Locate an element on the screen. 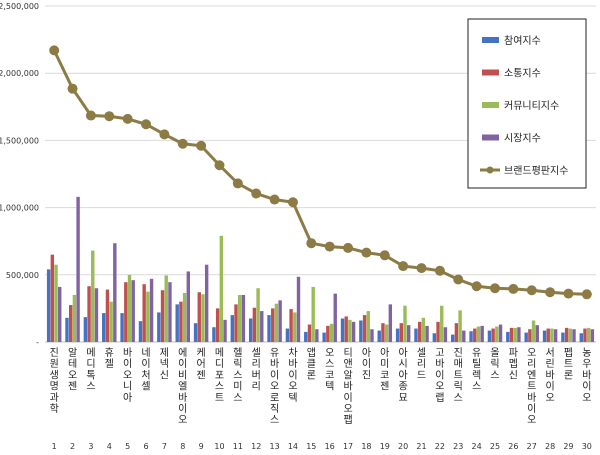 This screenshot has height=455, width=600. y-tick-label: 1,000,000 is located at coordinates (19, 208).